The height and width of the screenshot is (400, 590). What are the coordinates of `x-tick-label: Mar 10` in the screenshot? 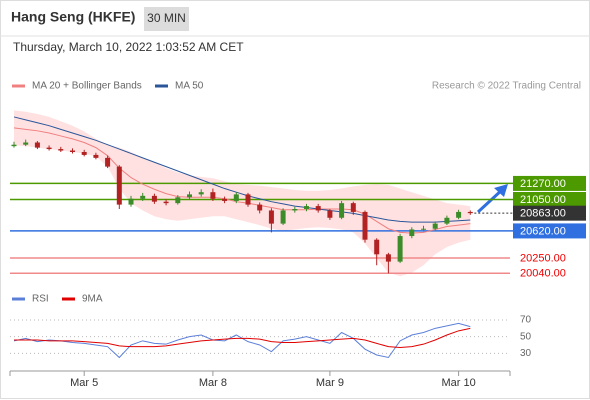 It's located at (458, 383).